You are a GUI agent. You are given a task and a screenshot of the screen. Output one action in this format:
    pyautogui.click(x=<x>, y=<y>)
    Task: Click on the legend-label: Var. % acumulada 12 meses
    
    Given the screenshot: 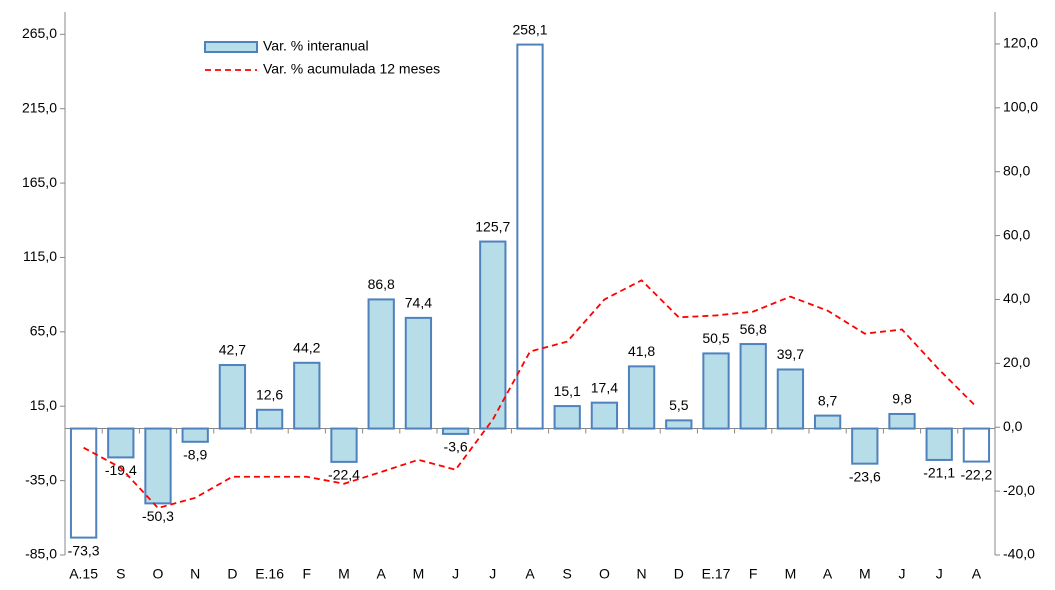 What is the action you would take?
    pyautogui.click(x=351, y=69)
    